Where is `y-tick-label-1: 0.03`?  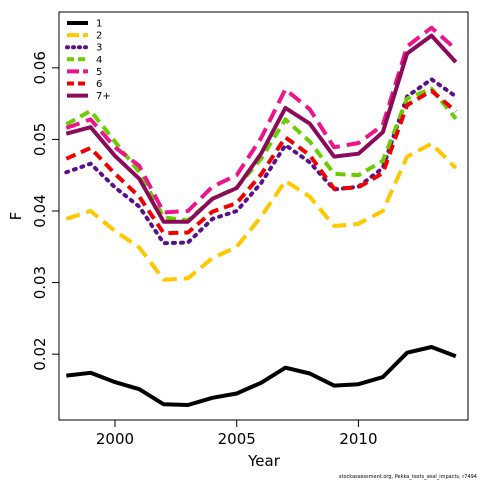
y-tick-label-1: 0.03 is located at coordinates (40, 282).